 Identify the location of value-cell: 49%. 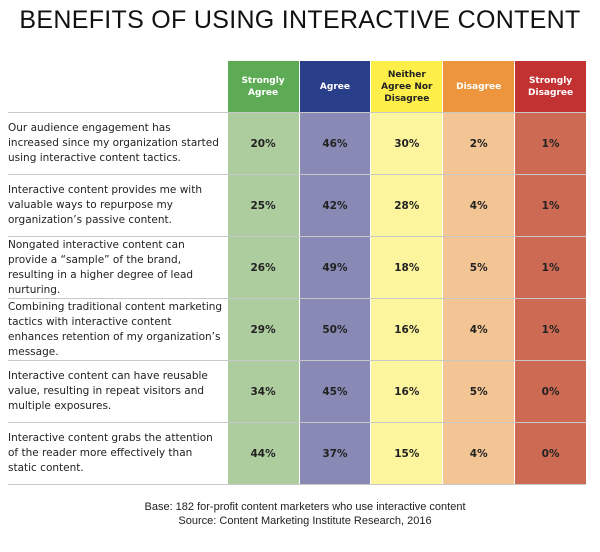
(335, 267).